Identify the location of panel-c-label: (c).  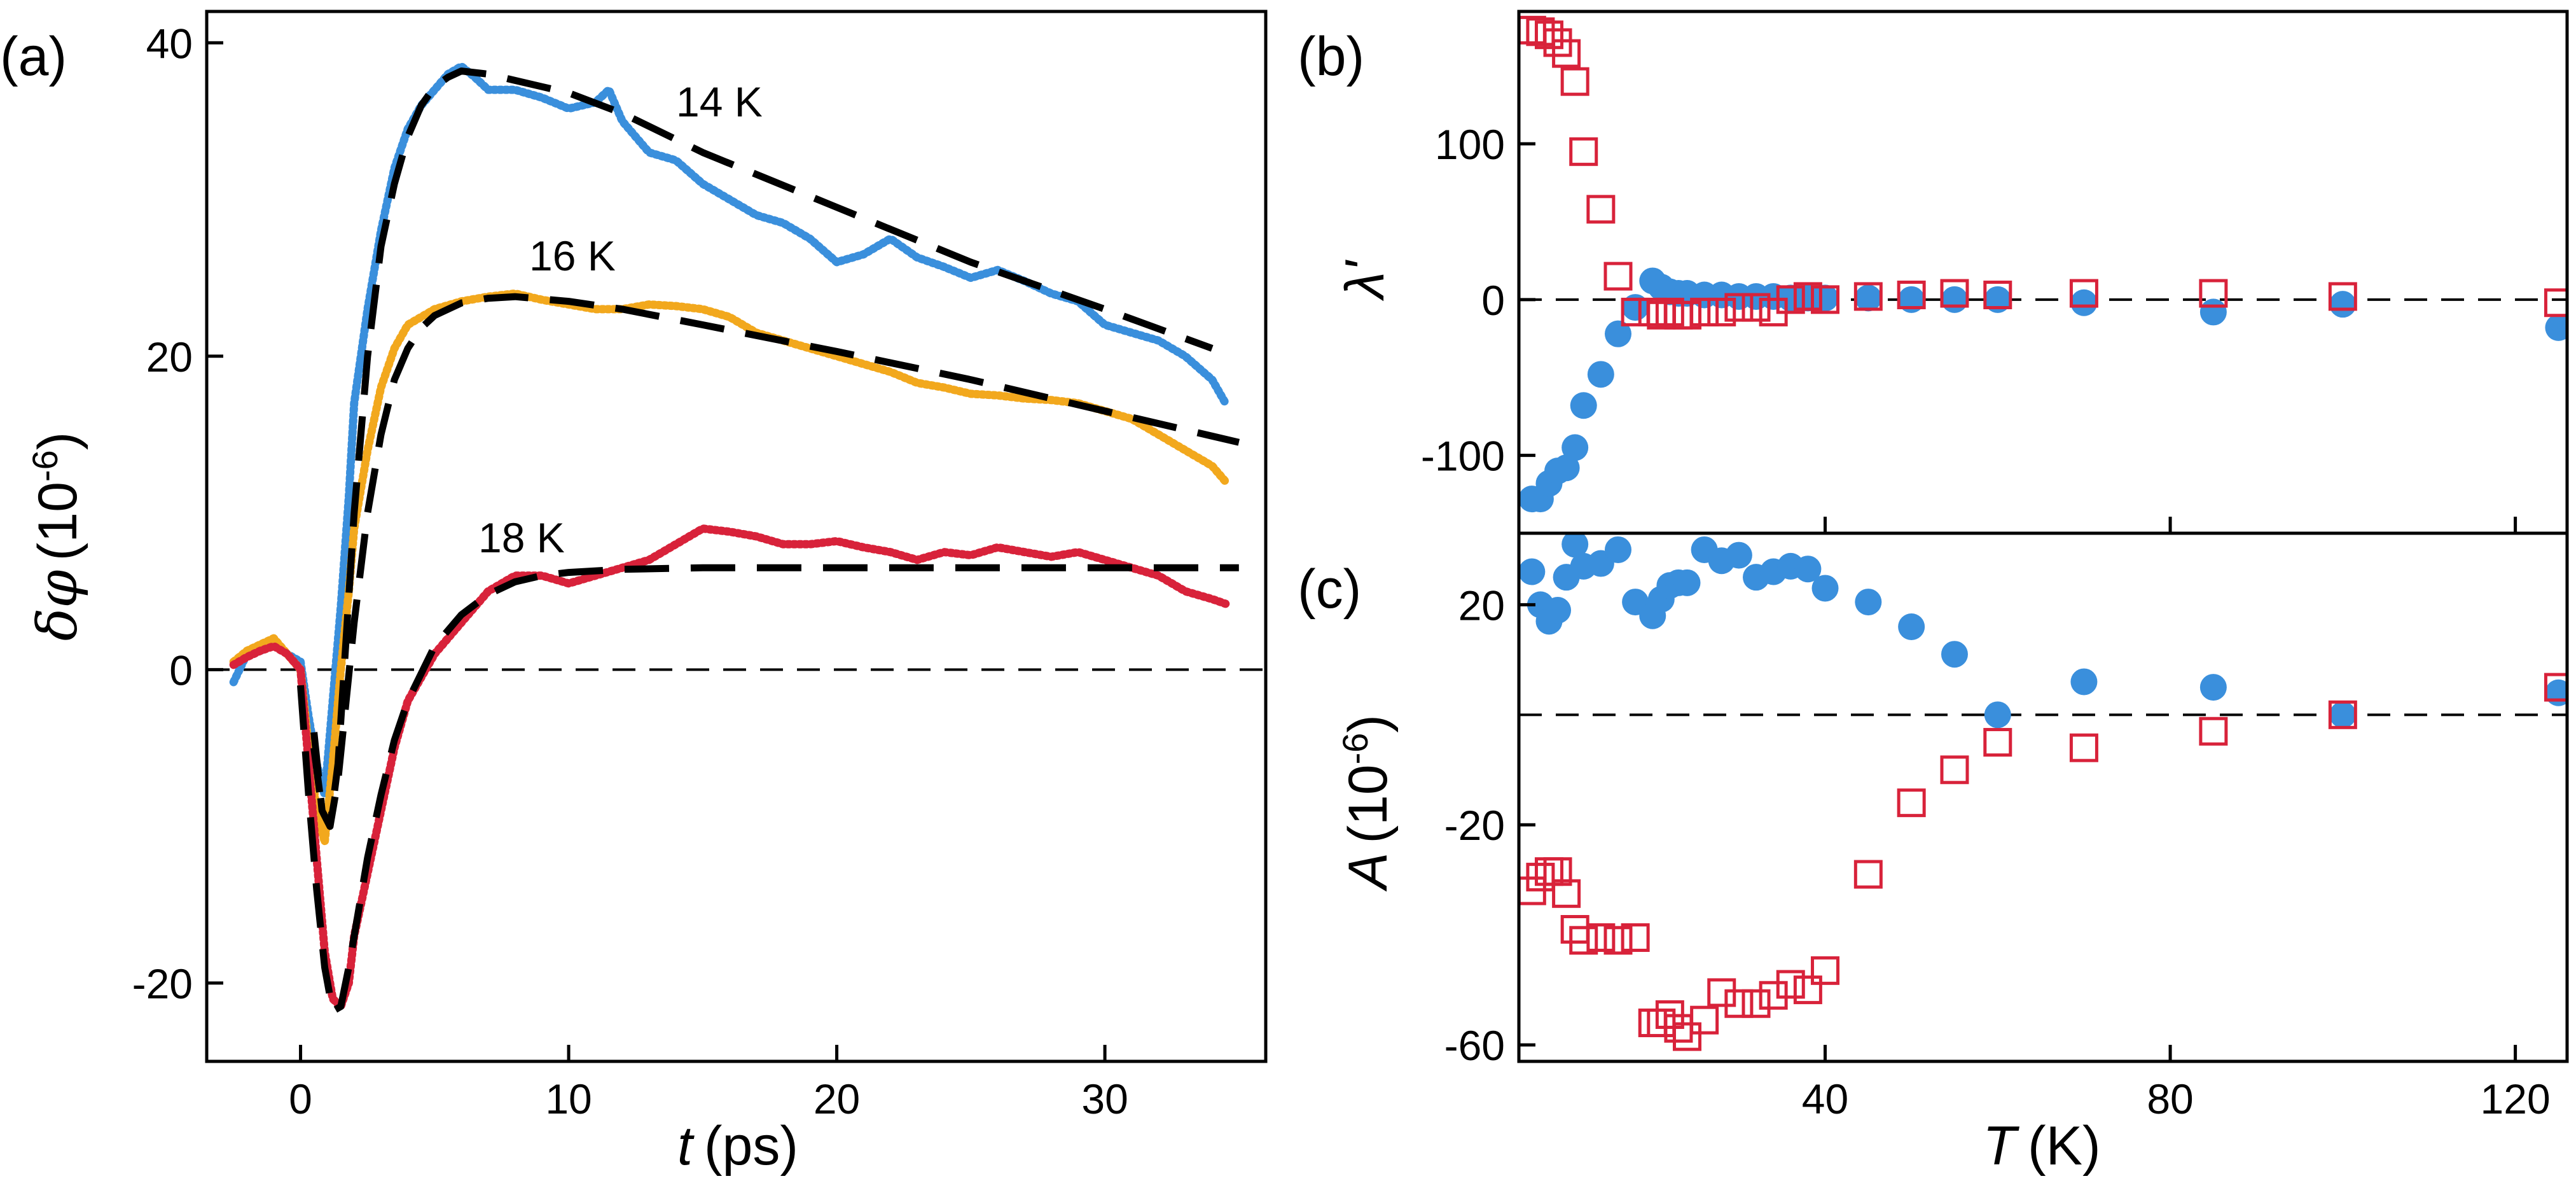
(1329, 589).